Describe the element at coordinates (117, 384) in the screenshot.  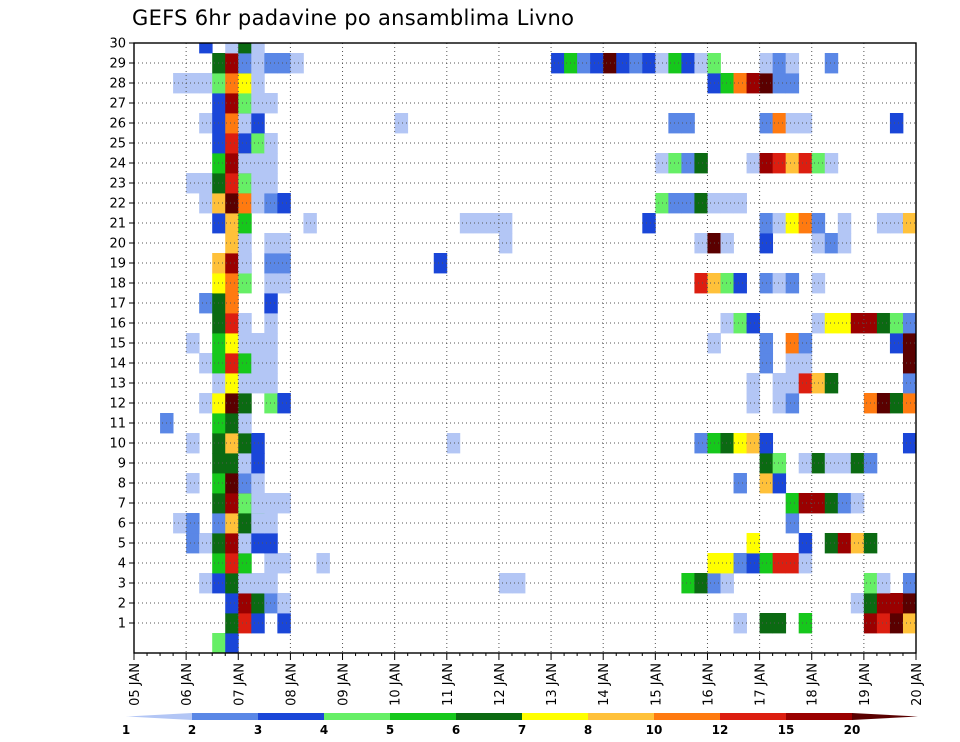
I see `y-tick-label: 13` at that location.